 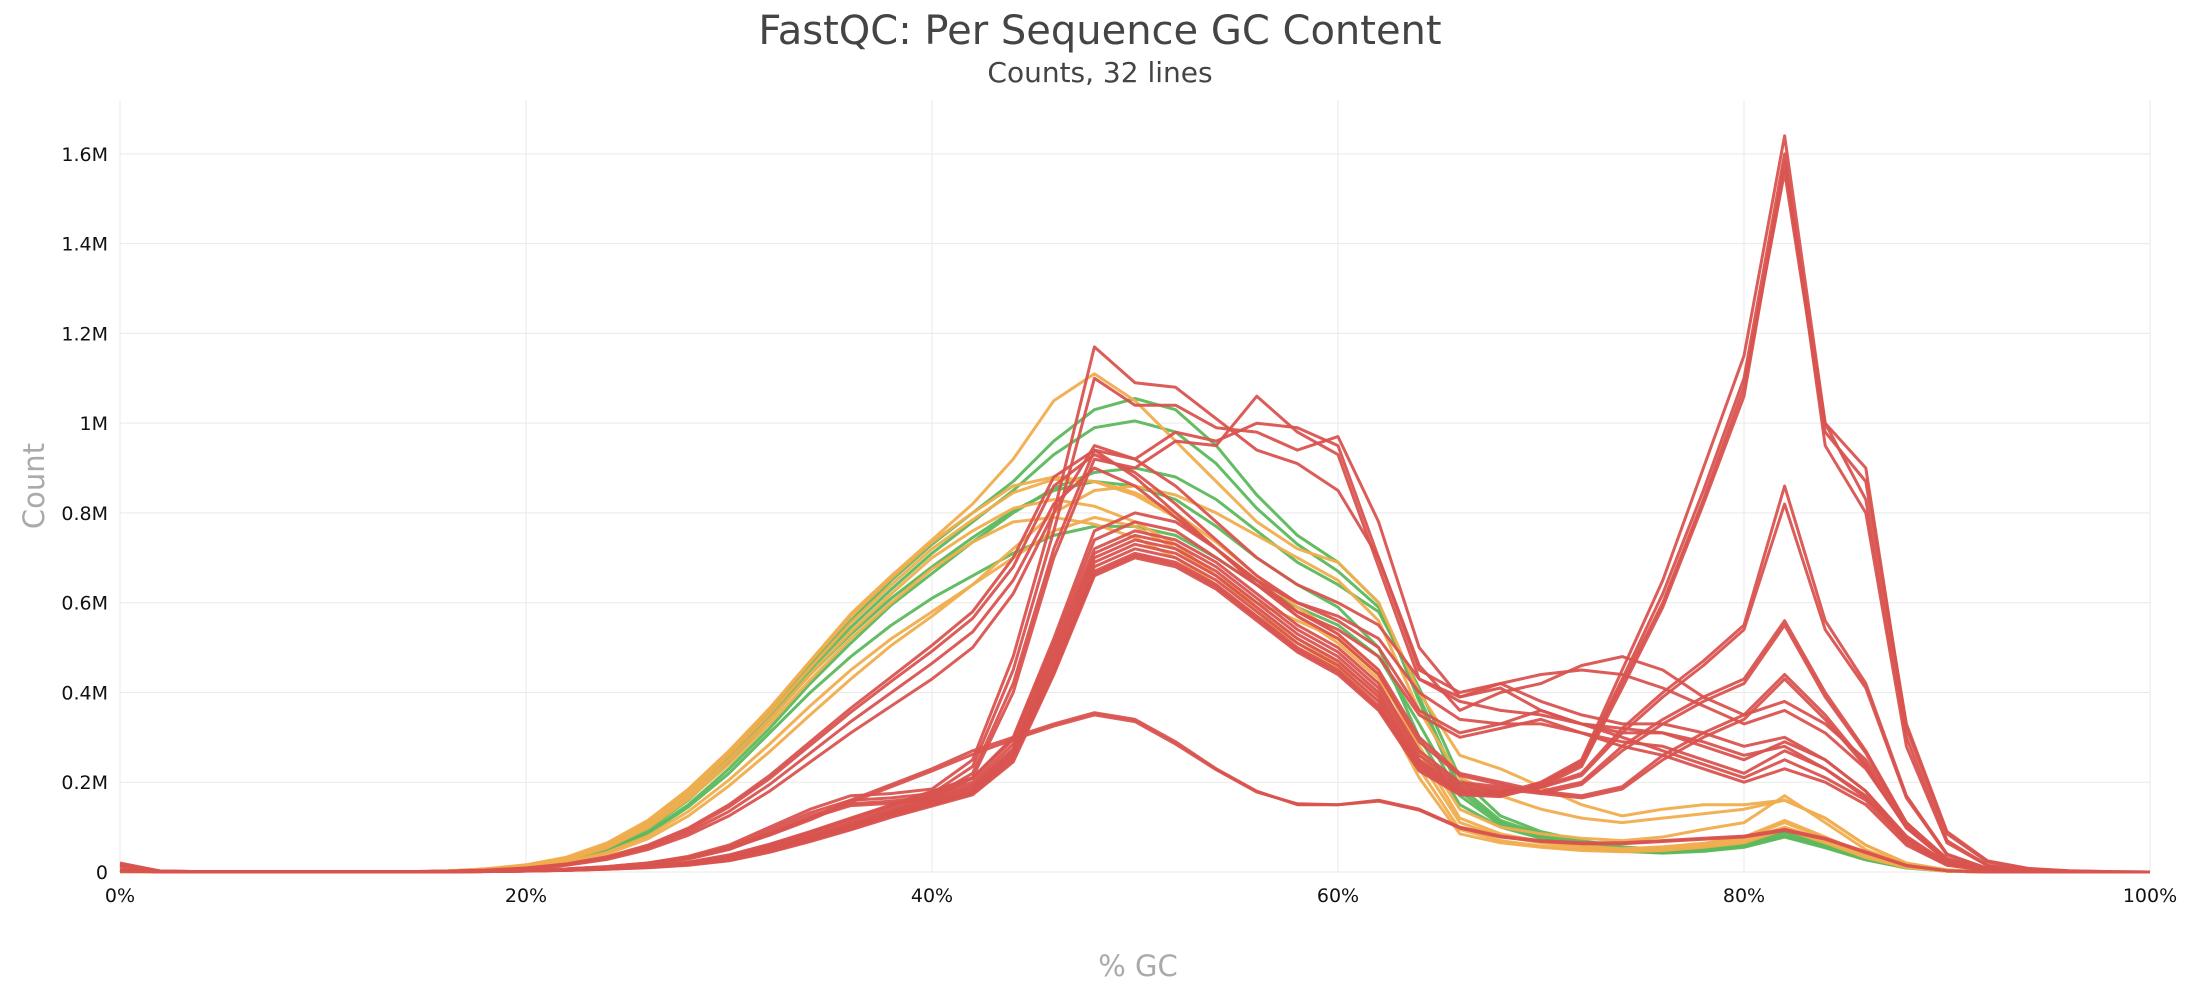 I want to click on y-tick-label: 0.8M, so click(x=84, y=514).